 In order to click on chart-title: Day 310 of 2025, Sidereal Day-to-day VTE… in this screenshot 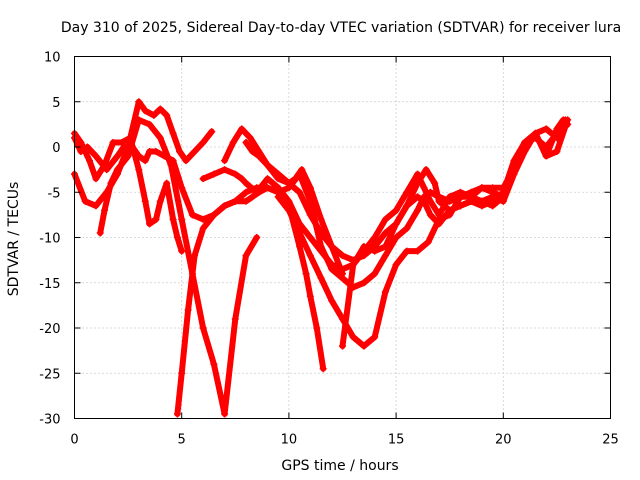, I will do `click(341, 28)`.